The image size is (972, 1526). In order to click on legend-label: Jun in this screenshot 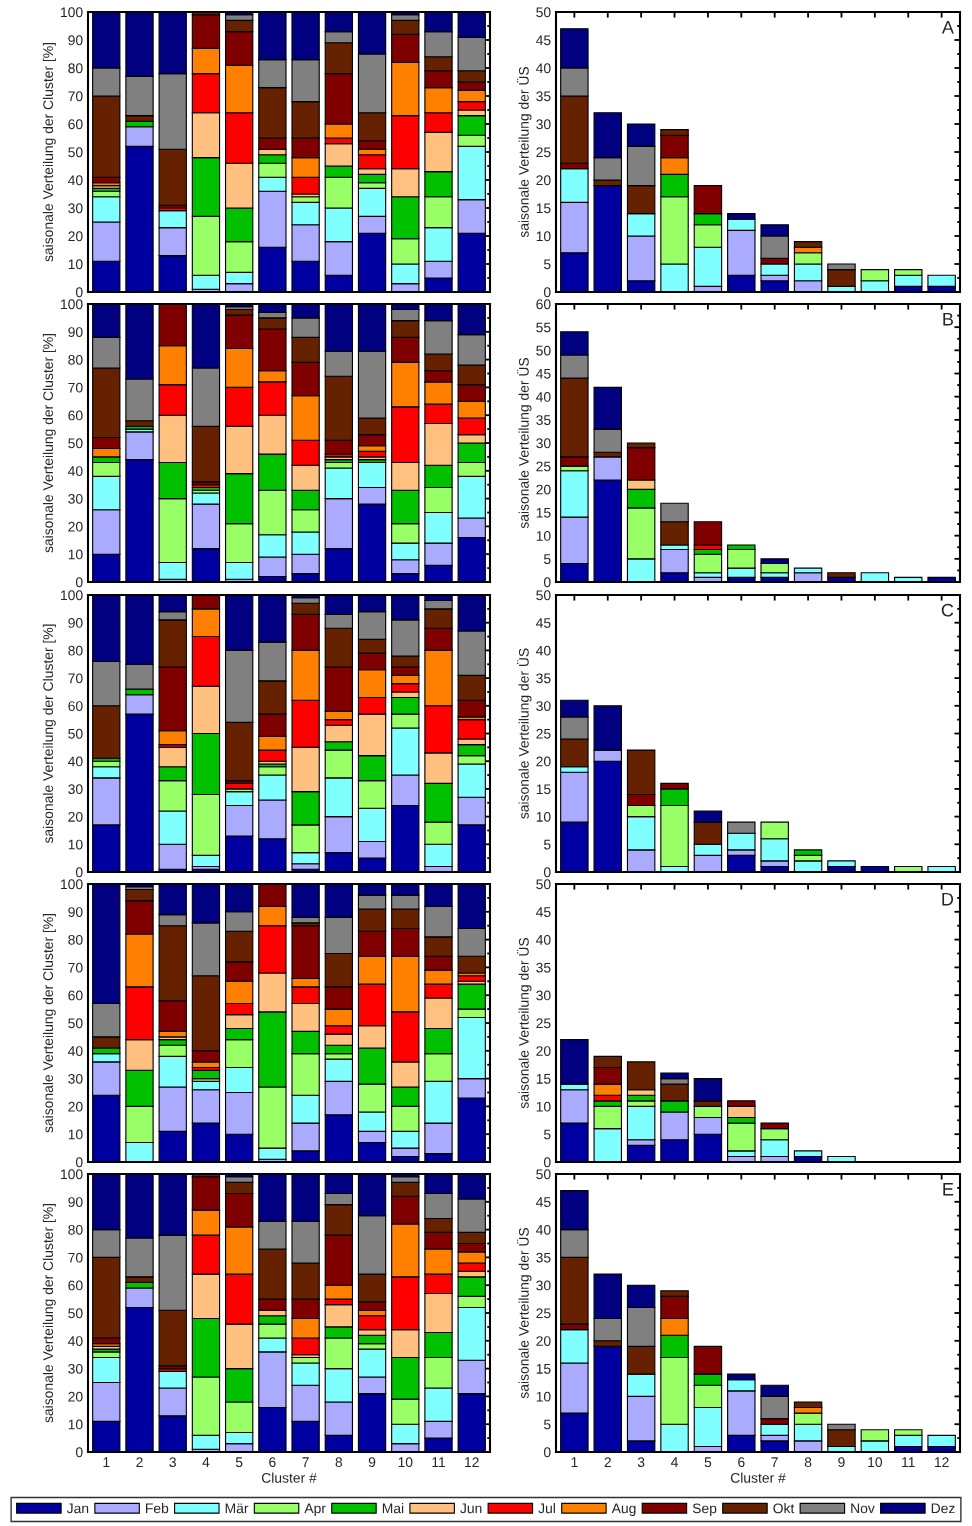, I will do `click(471, 1508)`.